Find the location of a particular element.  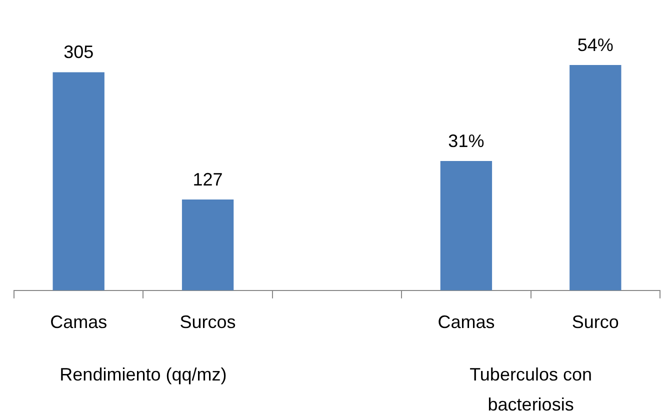

data-label: 54% is located at coordinates (595, 45).